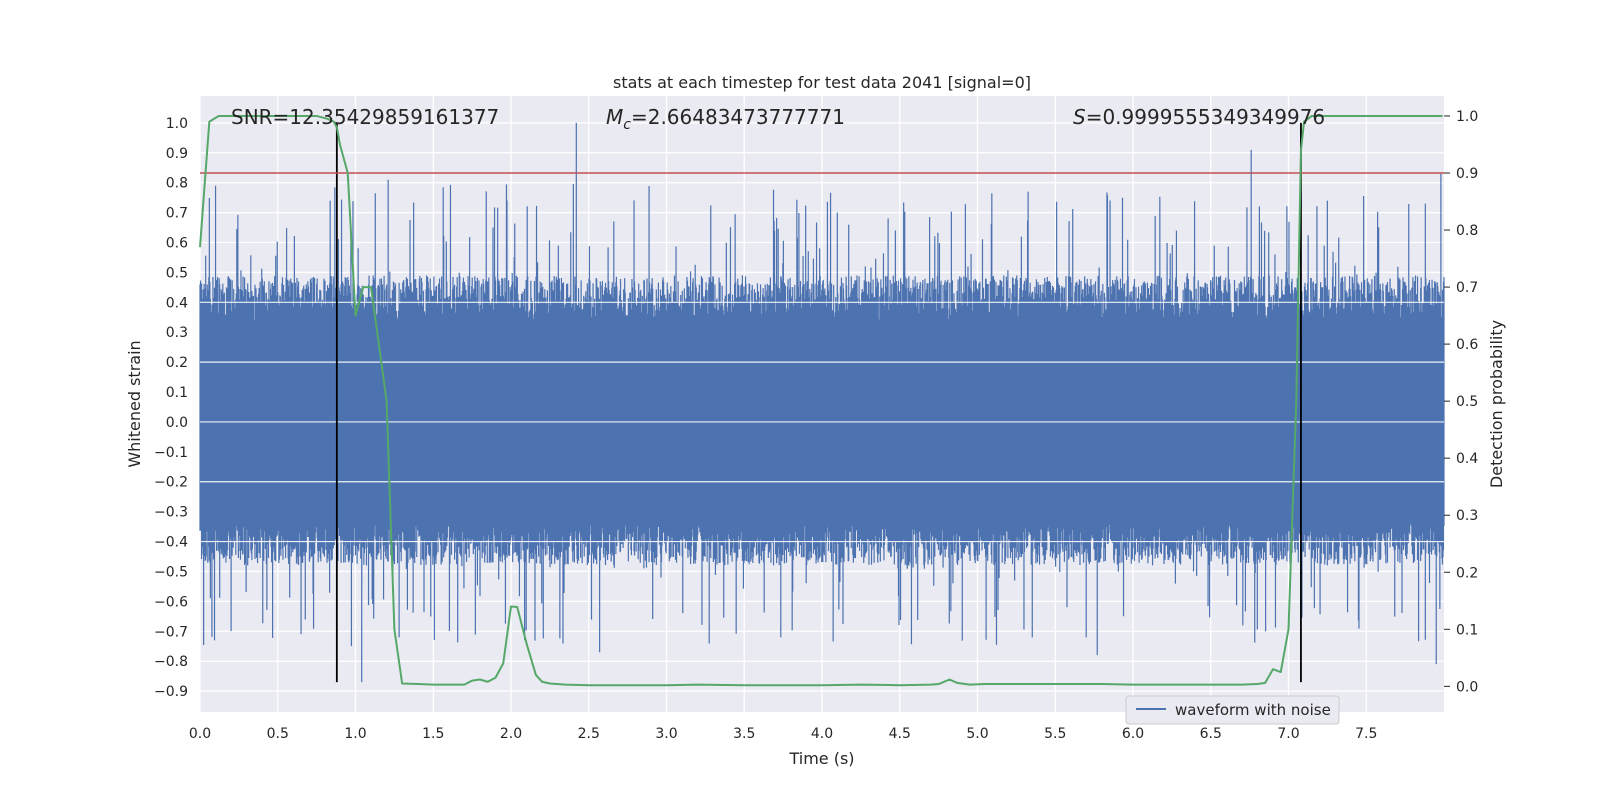 This screenshot has width=1600, height=804. I want to click on y-tick-label: 1.0, so click(177, 124).